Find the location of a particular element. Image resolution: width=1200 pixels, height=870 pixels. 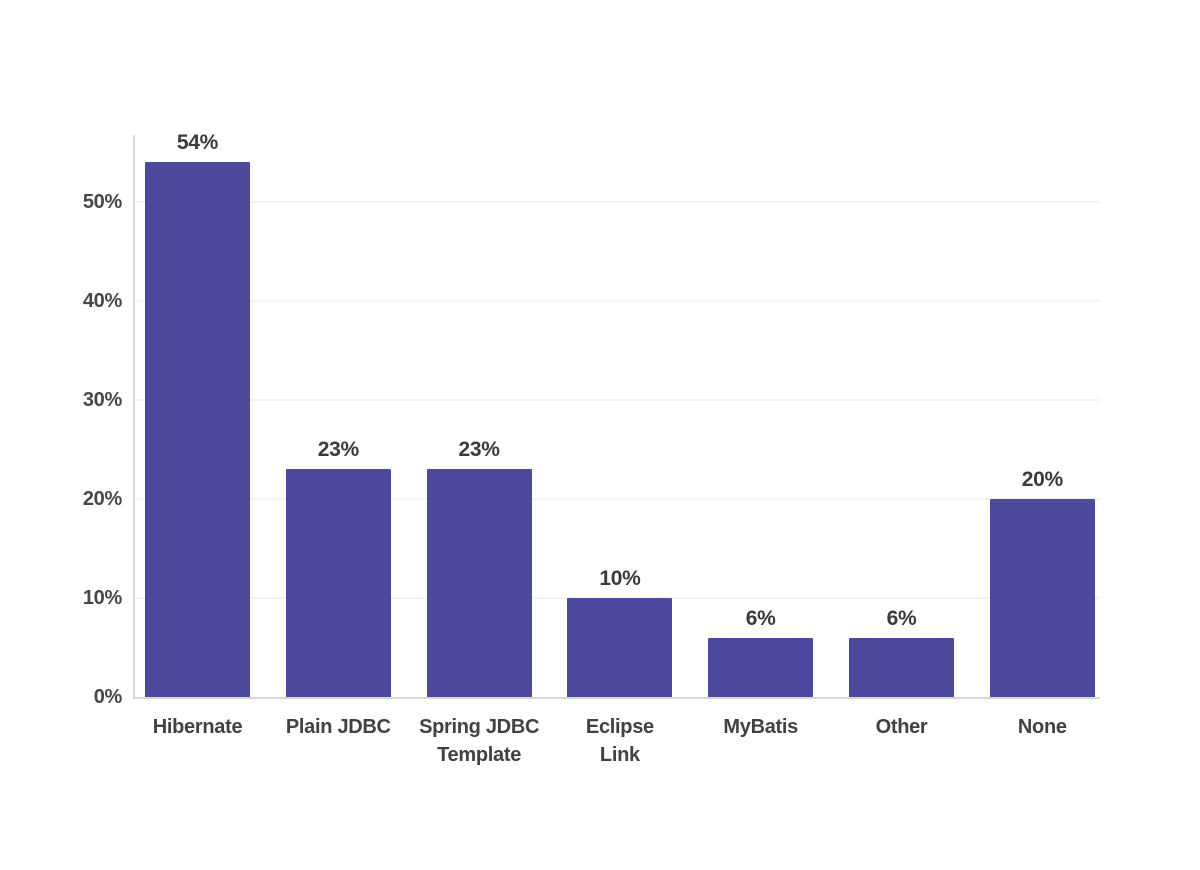

category-label: Plain JDBC is located at coordinates (338, 727).